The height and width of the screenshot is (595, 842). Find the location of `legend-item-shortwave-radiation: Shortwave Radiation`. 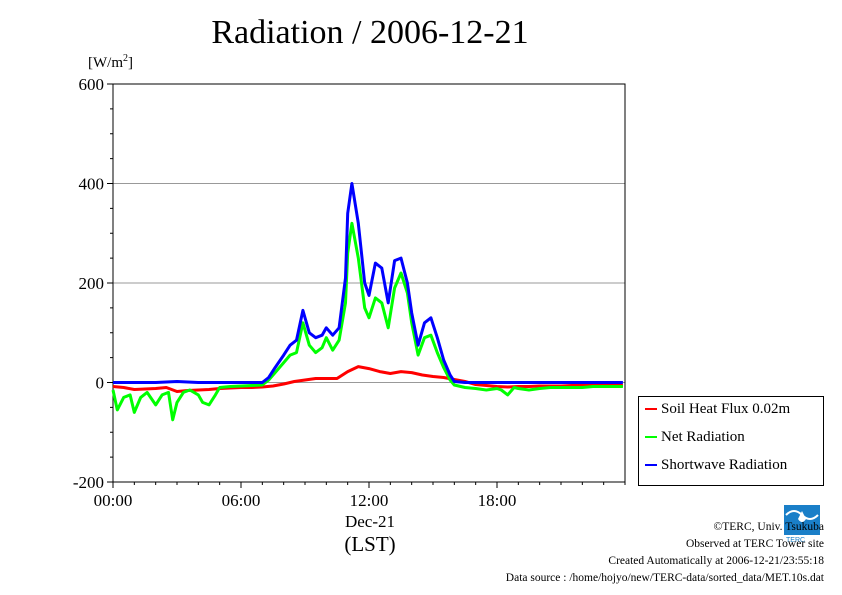

legend-item-shortwave-radiation: Shortwave Radiation is located at coordinates (716, 467).